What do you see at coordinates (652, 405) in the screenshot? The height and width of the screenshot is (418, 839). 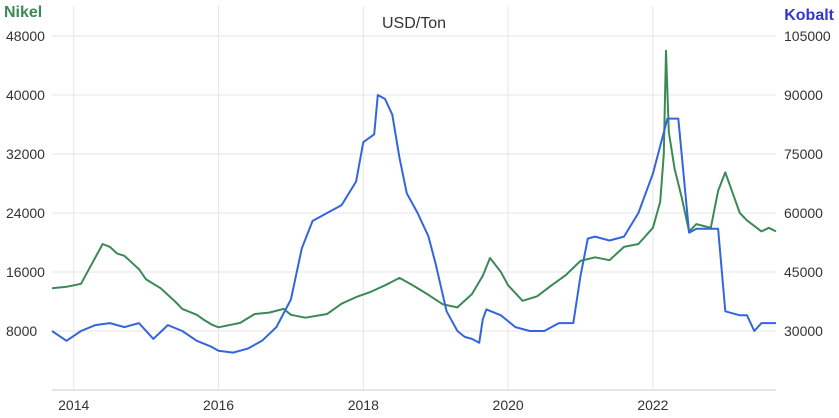 I see `x-tick-label: 2022` at bounding box center [652, 405].